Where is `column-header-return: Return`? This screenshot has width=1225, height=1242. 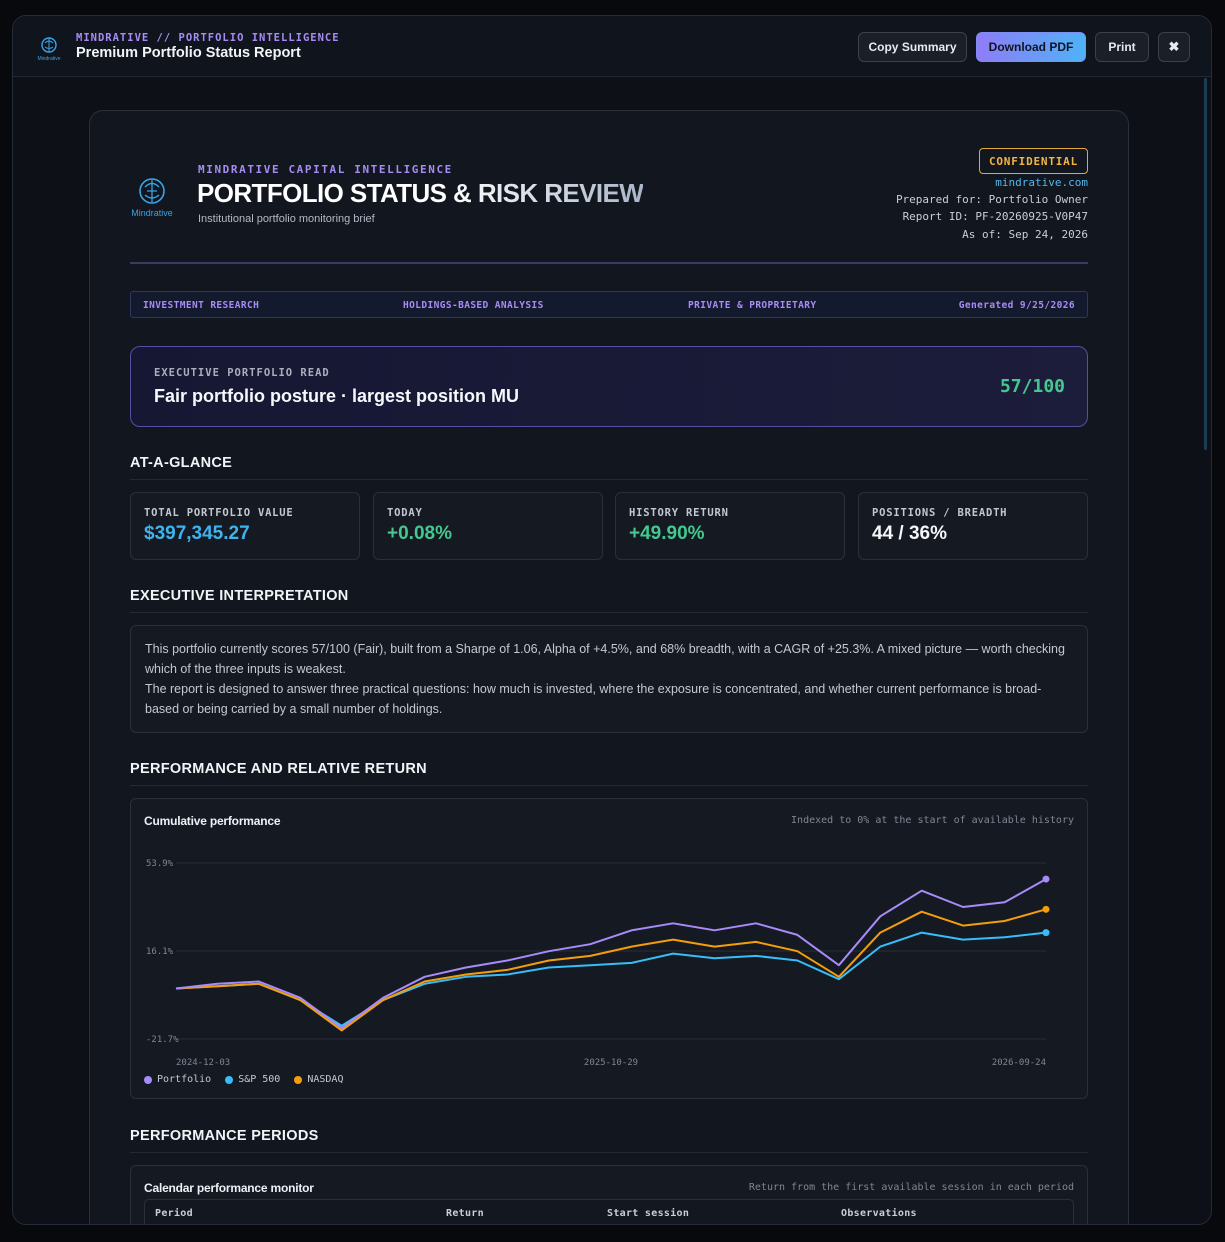 column-header-return: Return is located at coordinates (465, 1213).